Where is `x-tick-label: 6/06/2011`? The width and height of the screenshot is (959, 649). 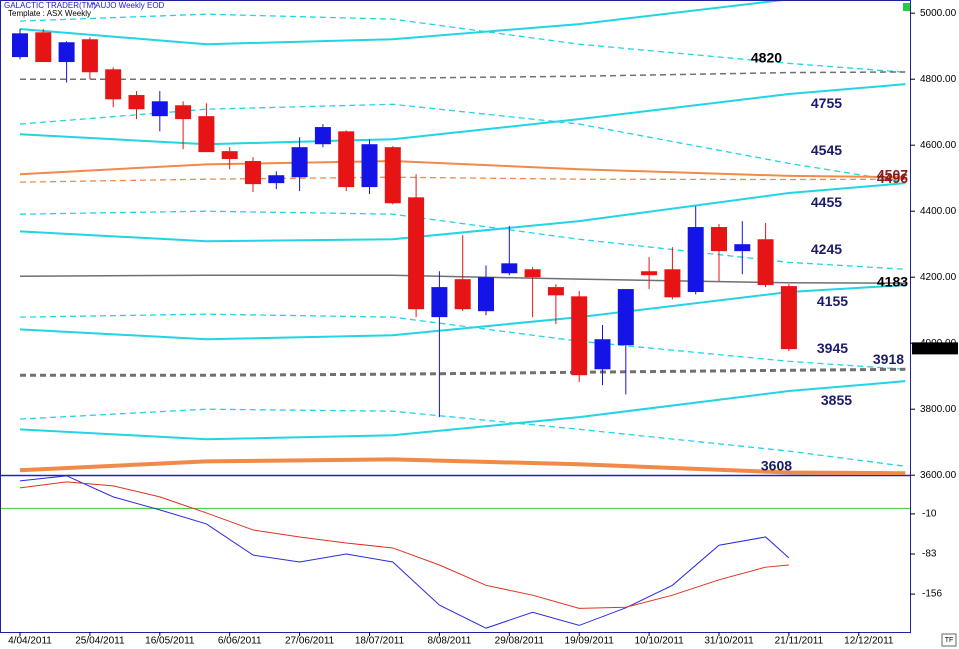
x-tick-label: 6/06/2011 is located at coordinates (240, 641).